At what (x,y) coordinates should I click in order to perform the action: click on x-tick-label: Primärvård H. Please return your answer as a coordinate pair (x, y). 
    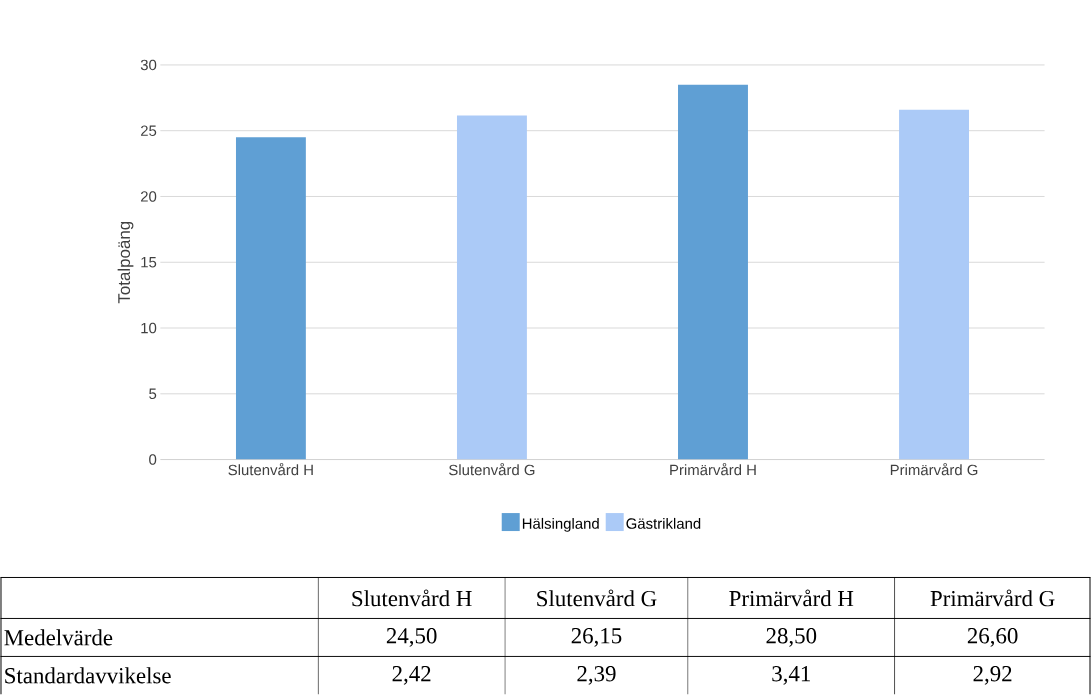
    Looking at the image, I should click on (713, 469).